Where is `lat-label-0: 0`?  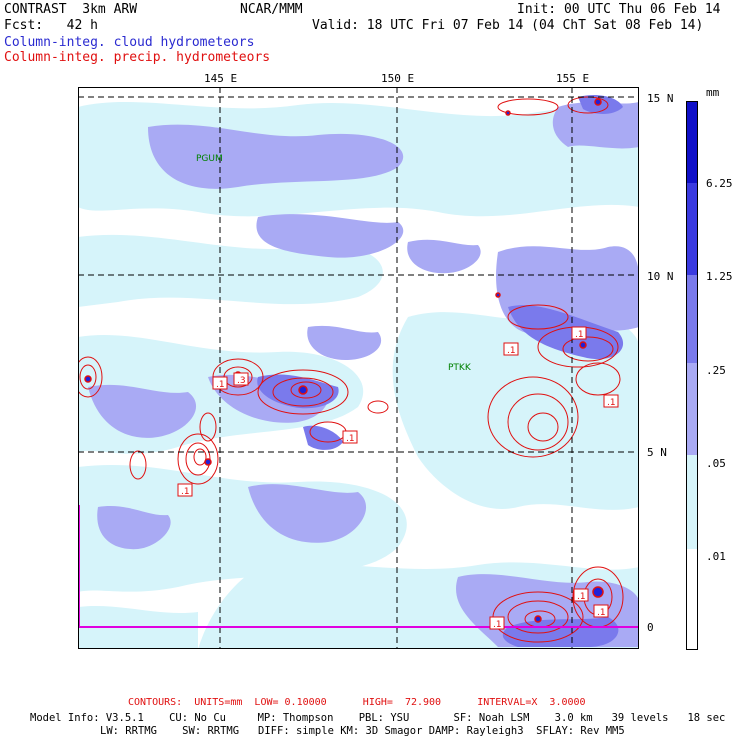 lat-label-0: 0 is located at coordinates (650, 627).